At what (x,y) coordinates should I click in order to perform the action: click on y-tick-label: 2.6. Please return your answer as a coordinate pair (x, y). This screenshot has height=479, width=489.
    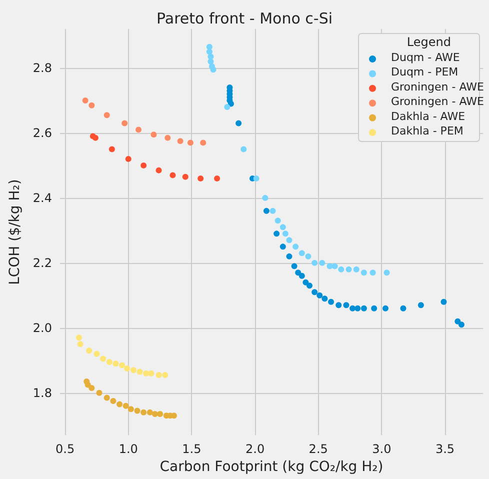
    Looking at the image, I should click on (42, 133).